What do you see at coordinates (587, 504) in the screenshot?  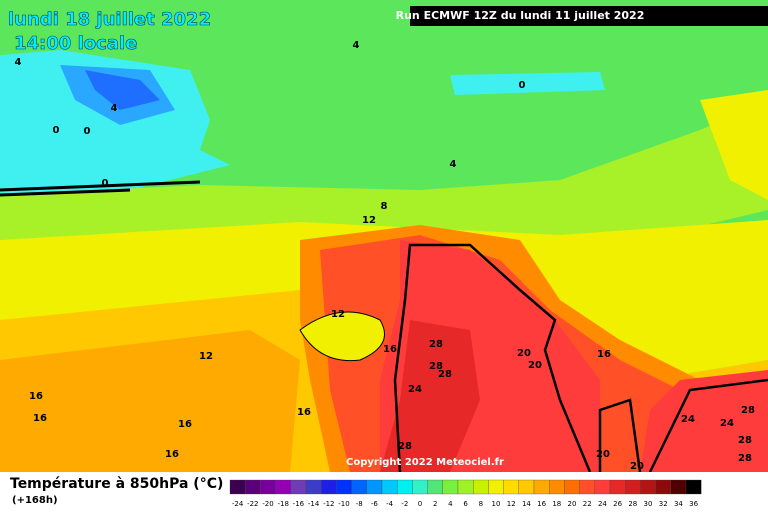 I see `level-label: 22` at bounding box center [587, 504].